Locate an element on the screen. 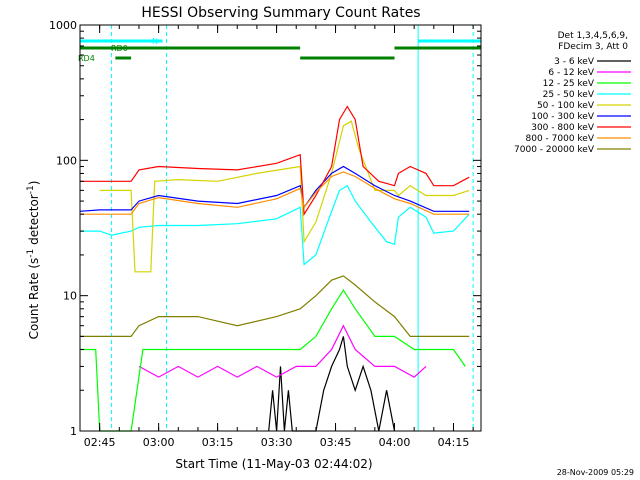  legend-header-line-1: FDecim 3, Att 0 is located at coordinates (593, 47).